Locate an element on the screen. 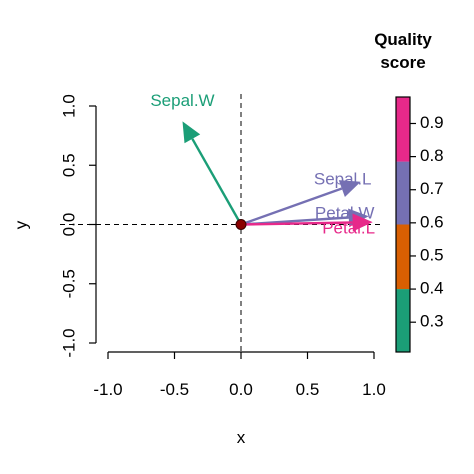 The image size is (474, 474). x-tick-label: -1.0 is located at coordinates (107, 389).